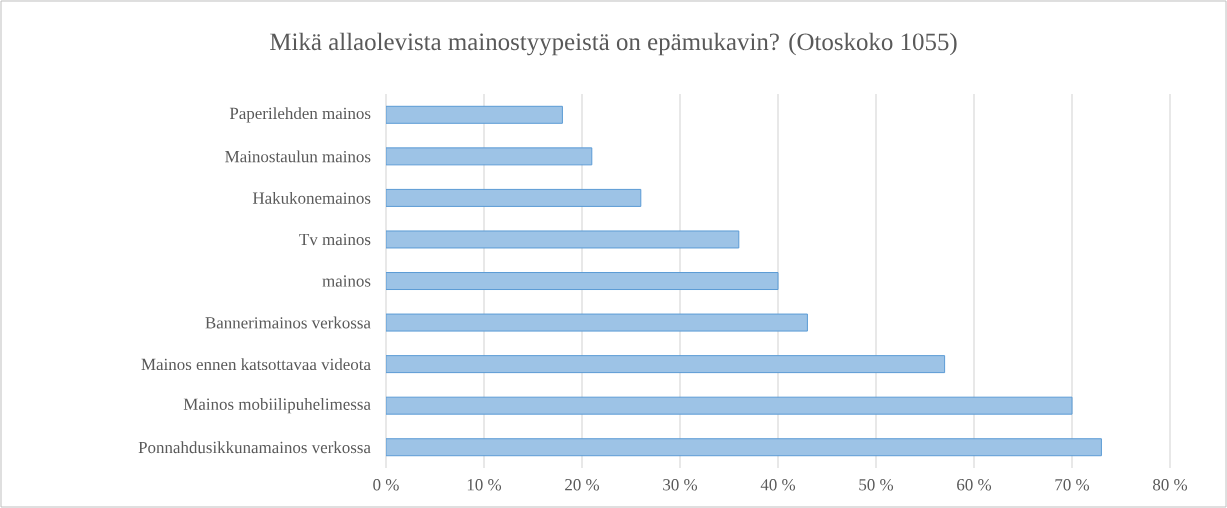  I want to click on y-tick-label: Paperilehden mainos, so click(300, 115).